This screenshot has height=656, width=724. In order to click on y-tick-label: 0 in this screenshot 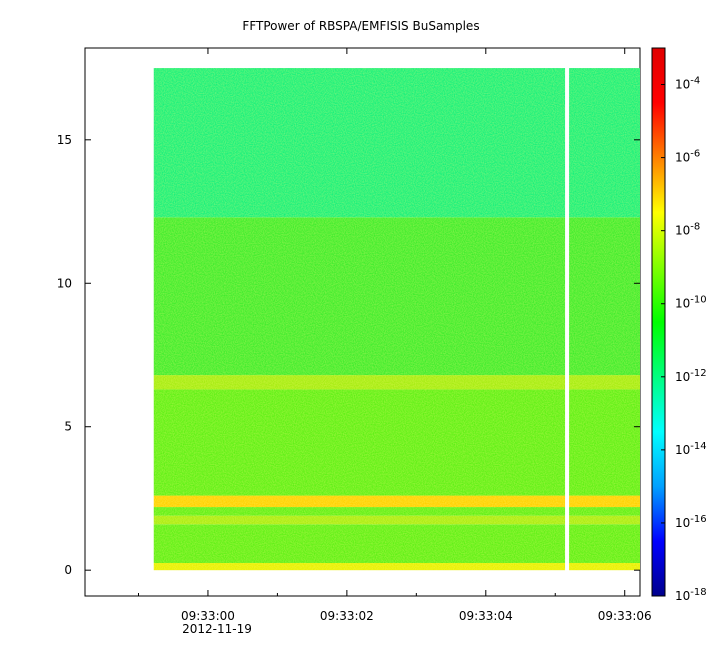, I will do `click(68, 570)`.